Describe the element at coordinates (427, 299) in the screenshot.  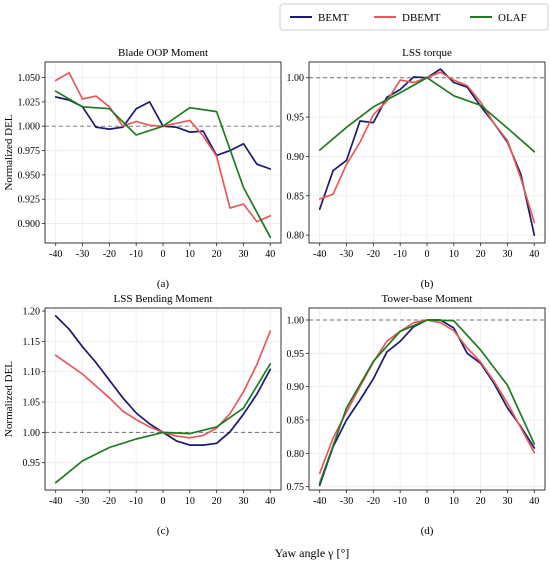
I see `panel-title: Tower-base Moment` at that location.